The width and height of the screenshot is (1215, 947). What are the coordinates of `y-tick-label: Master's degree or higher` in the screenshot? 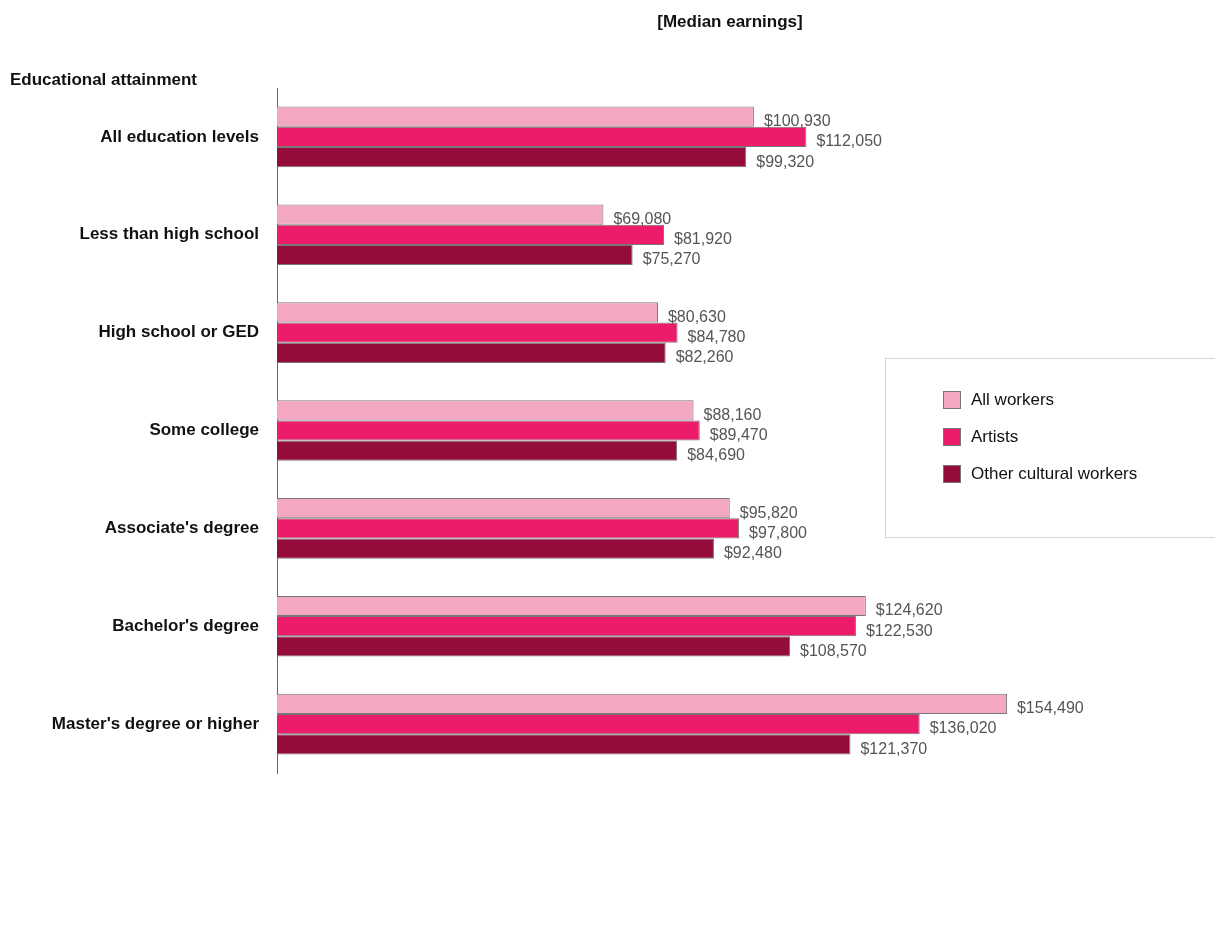 It's located at (155, 723).